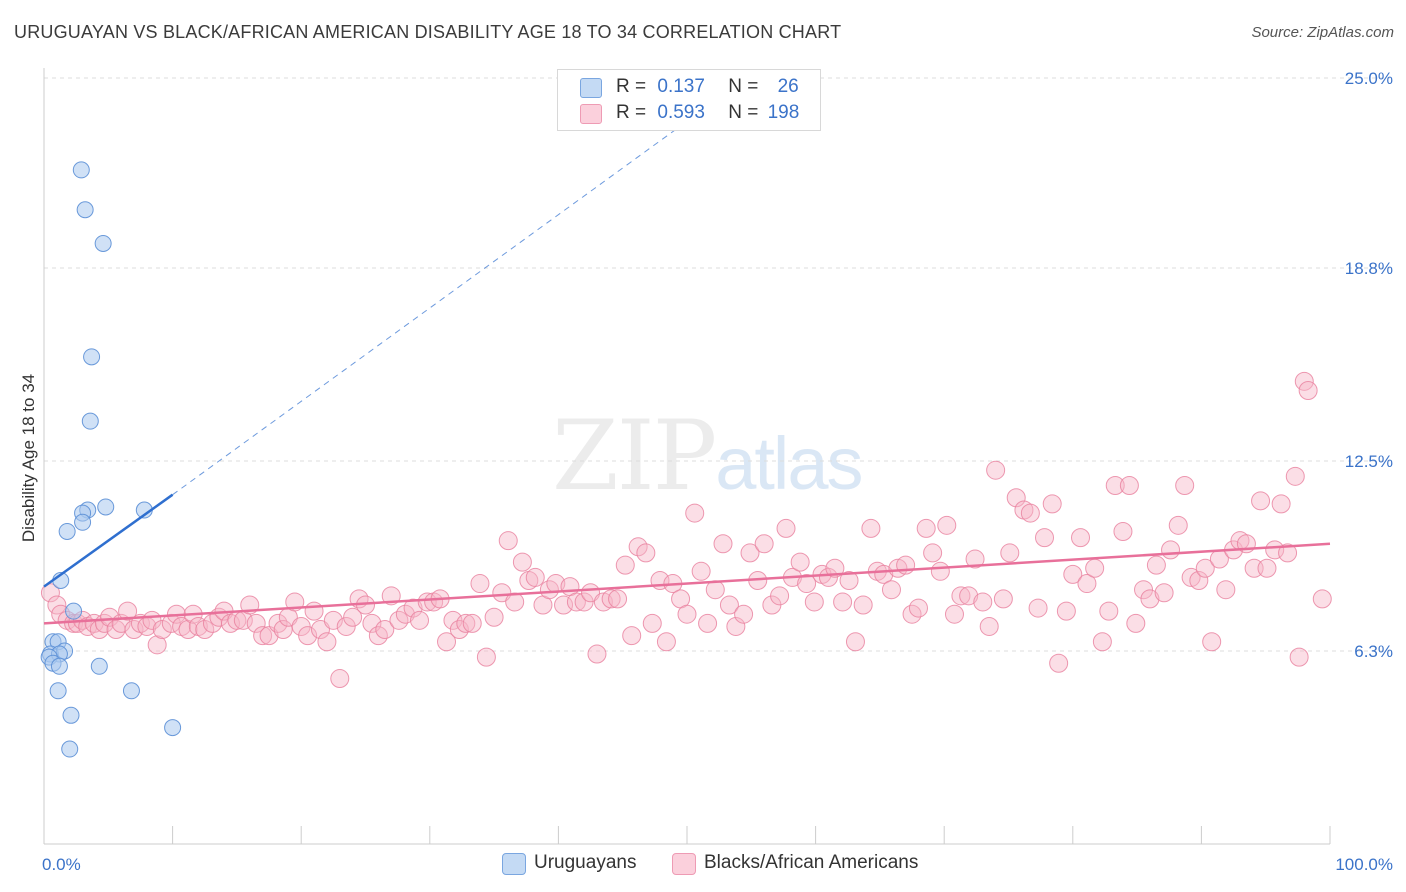 Image resolution: width=1406 pixels, height=892 pixels. What do you see at coordinates (585, 862) in the screenshot?
I see `bottom-legend-label: Uruguayans` at bounding box center [585, 862].